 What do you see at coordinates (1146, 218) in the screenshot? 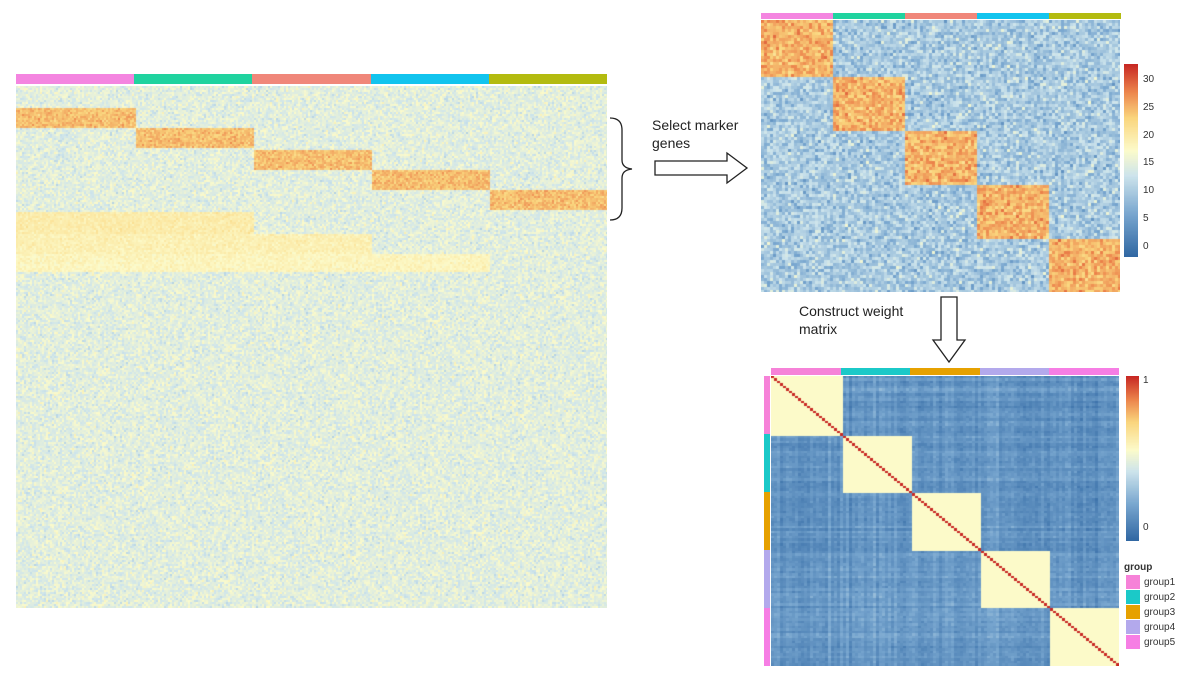
I see `scale-tick-5: 5` at bounding box center [1146, 218].